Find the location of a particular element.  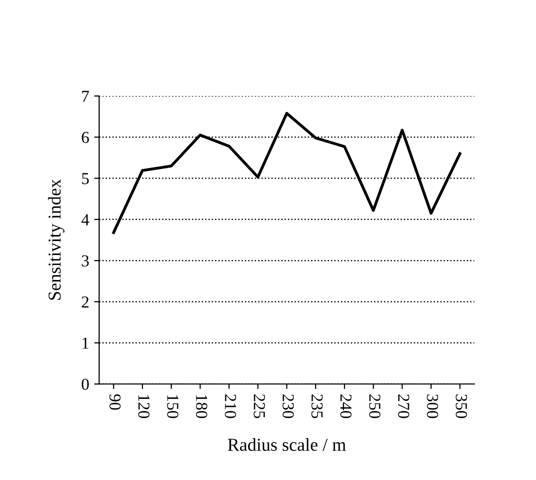

x-tick-label: 235 is located at coordinates (317, 406).